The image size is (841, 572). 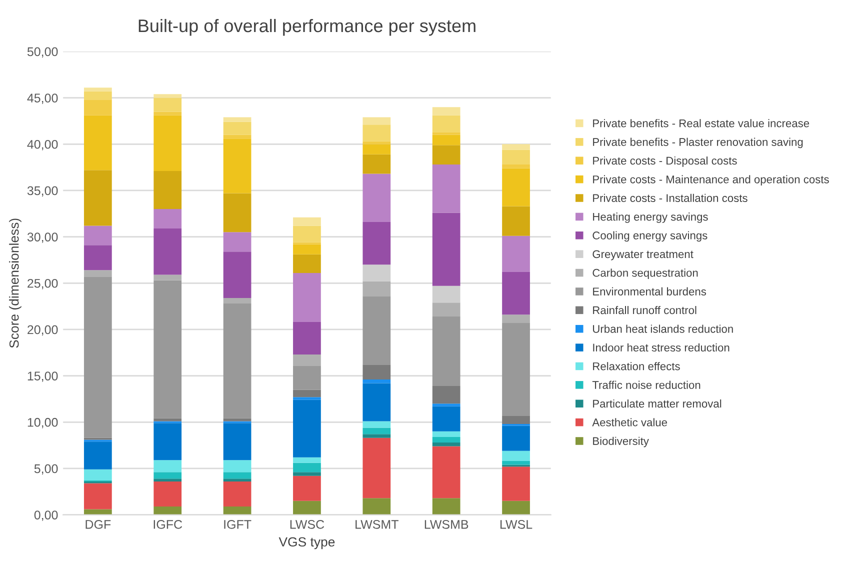 What do you see at coordinates (670, 198) in the screenshot?
I see `legend-label: Private costs - Installation costs` at bounding box center [670, 198].